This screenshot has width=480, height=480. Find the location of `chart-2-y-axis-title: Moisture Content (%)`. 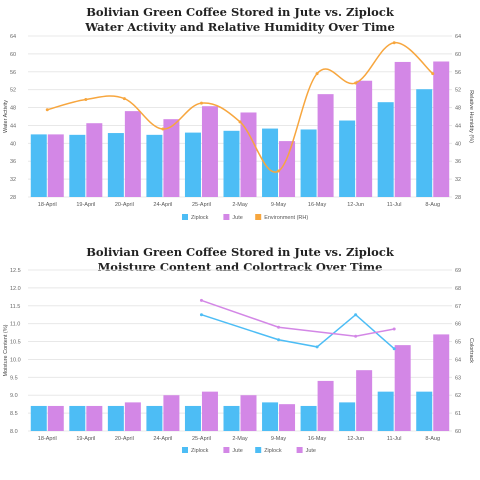

chart-2-y-axis-title: Moisture Content (%) is located at coordinates (6, 350).